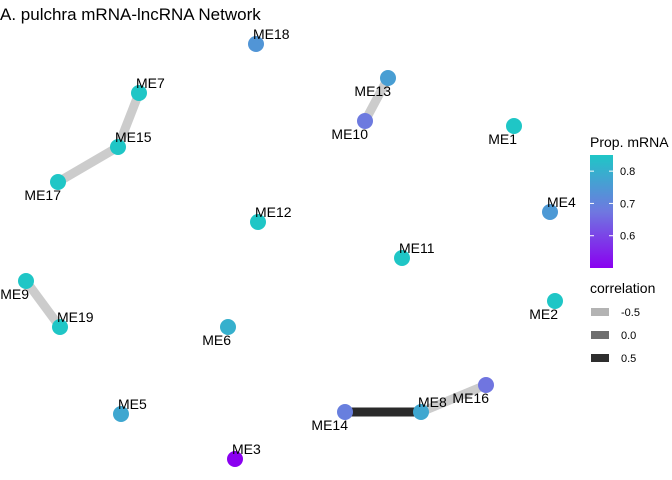 This screenshot has width=672, height=480. Describe the element at coordinates (502, 139) in the screenshot. I see `node-label-me1: ME1` at that location.